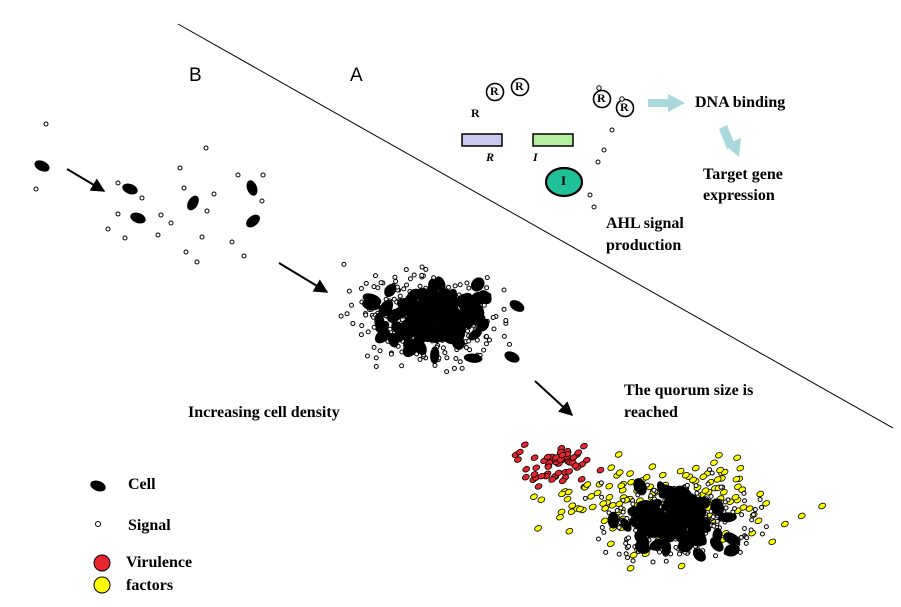 This screenshot has width=901, height=607. What do you see at coordinates (520, 87) in the screenshot?
I see `receptor-molecule` at bounding box center [520, 87].